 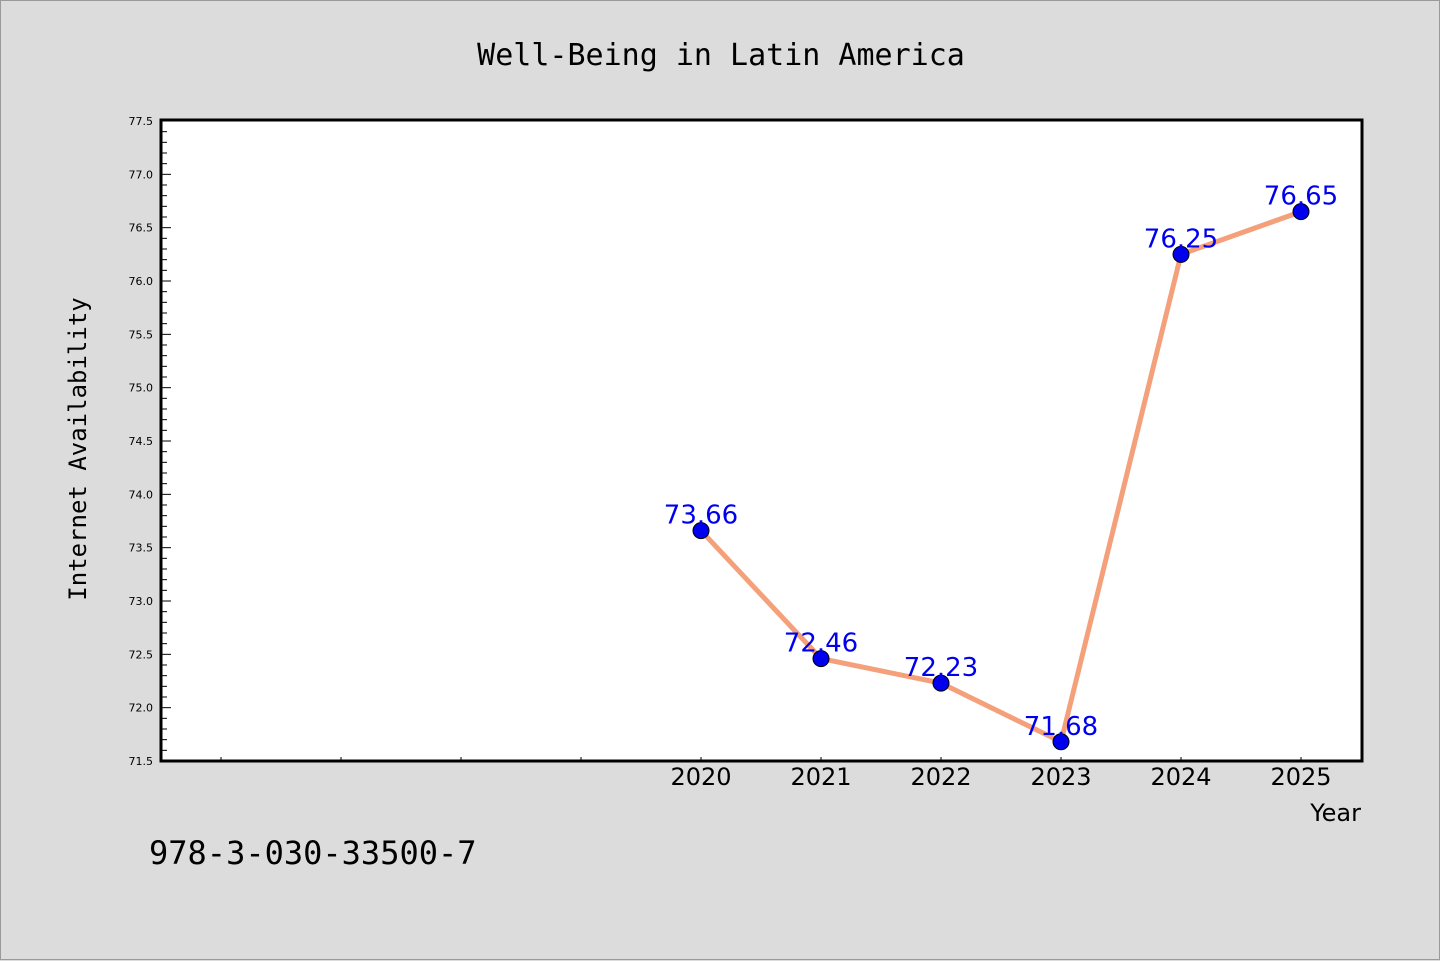 What do you see at coordinates (776, 774) in the screenshot?
I see `x-axis: 2020 2021 2022 2023 2024 2025` at bounding box center [776, 774].